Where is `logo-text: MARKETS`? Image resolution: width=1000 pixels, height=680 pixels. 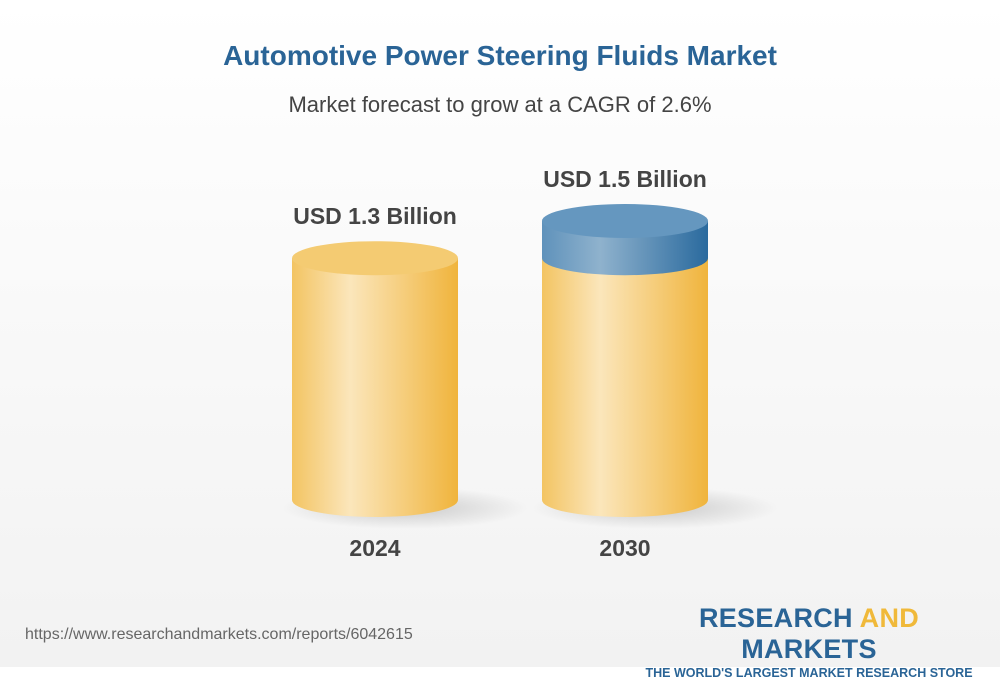
logo-text: MARKETS is located at coordinates (809, 649).